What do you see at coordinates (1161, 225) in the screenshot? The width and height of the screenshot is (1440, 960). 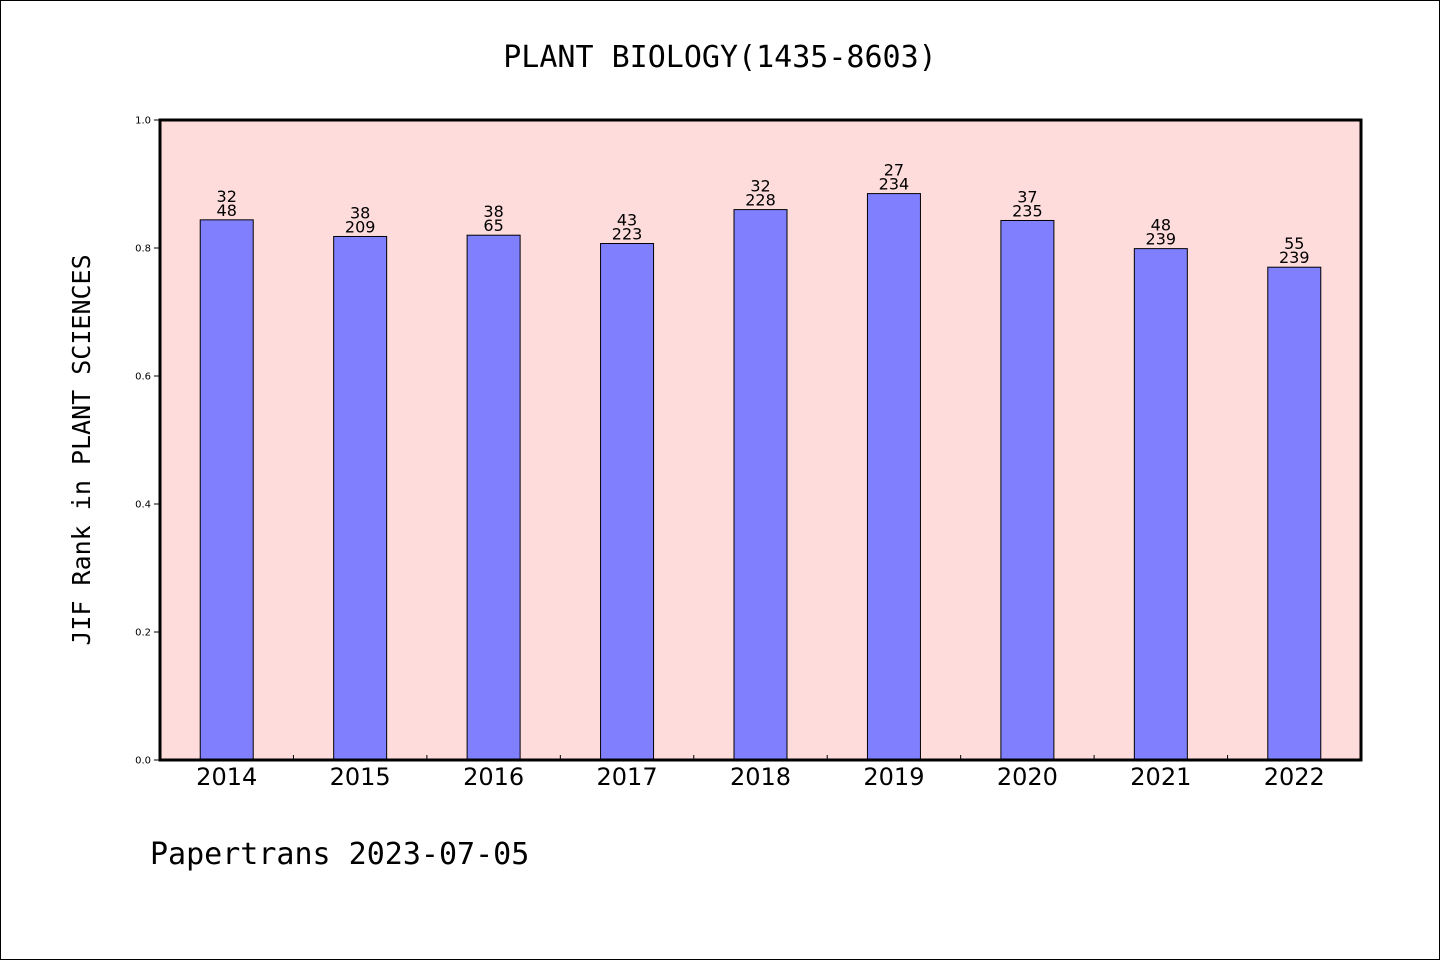 I see `data-label-top-2021: 48` at bounding box center [1161, 225].